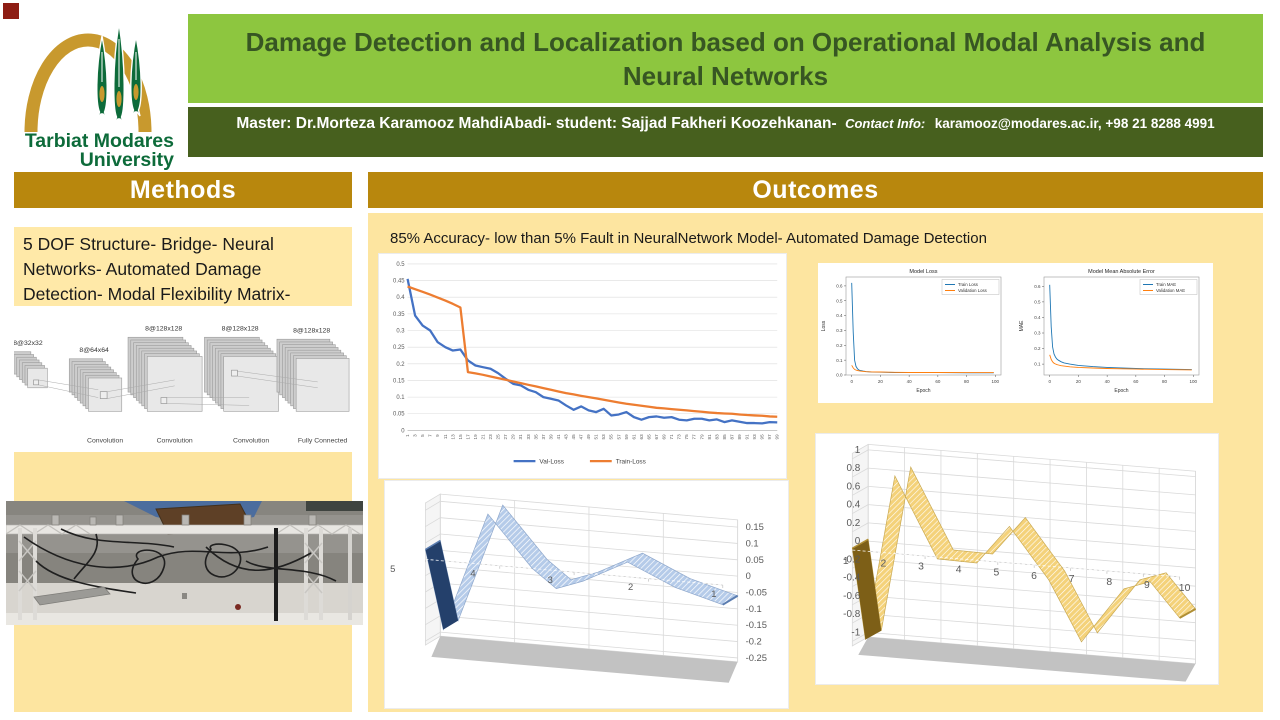 This screenshot has height=720, width=1280. I want to click on svg-text: 11, so click(445, 436).